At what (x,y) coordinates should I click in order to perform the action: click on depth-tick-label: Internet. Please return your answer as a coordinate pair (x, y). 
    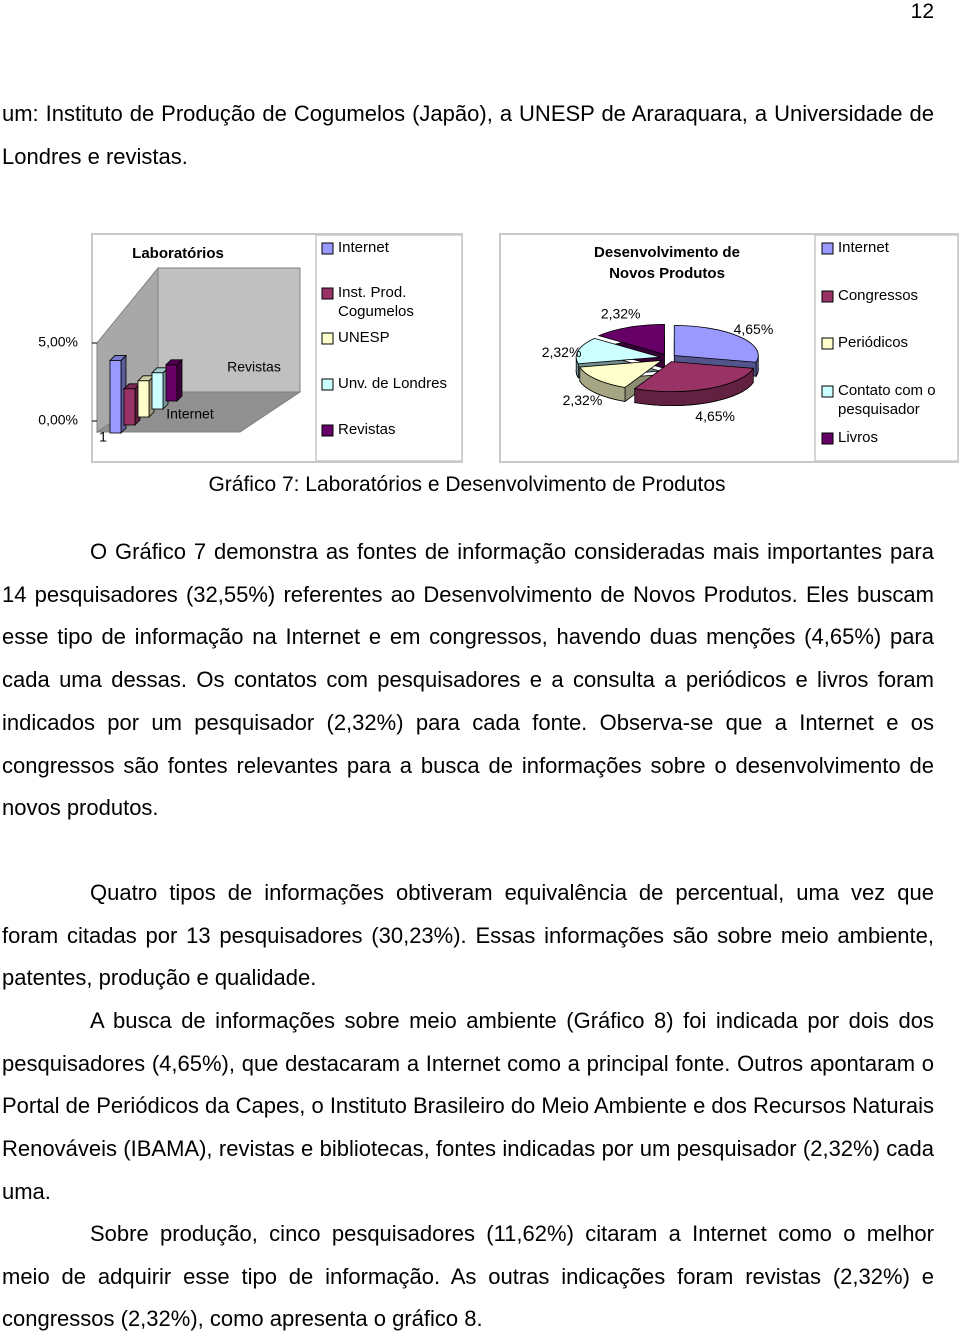
    Looking at the image, I should click on (190, 414).